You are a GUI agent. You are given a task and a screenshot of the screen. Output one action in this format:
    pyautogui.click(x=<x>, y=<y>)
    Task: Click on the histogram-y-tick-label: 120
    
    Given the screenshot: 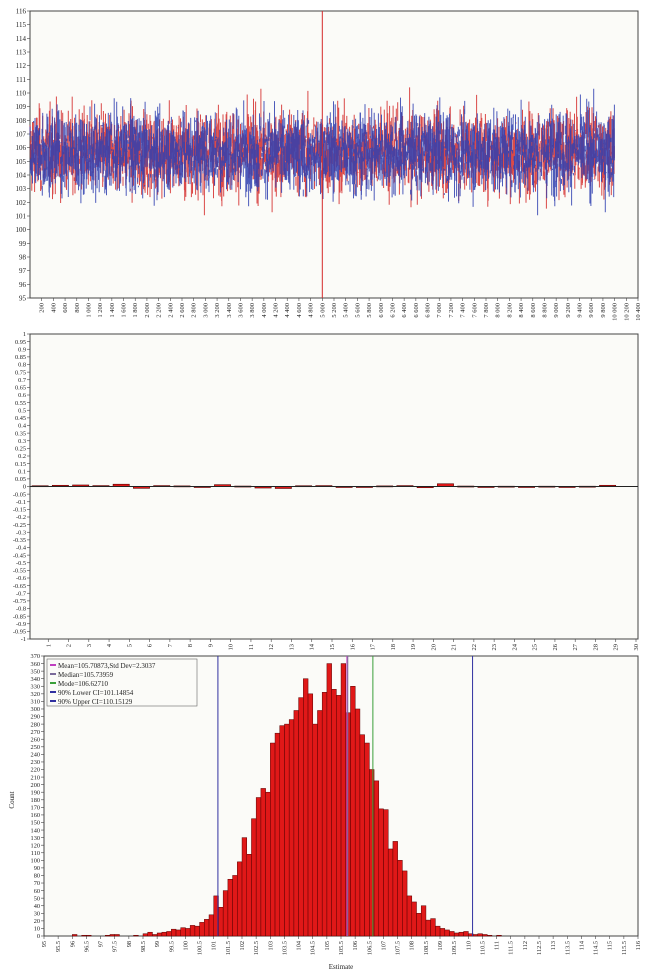 What is the action you would take?
    pyautogui.click(x=35, y=845)
    